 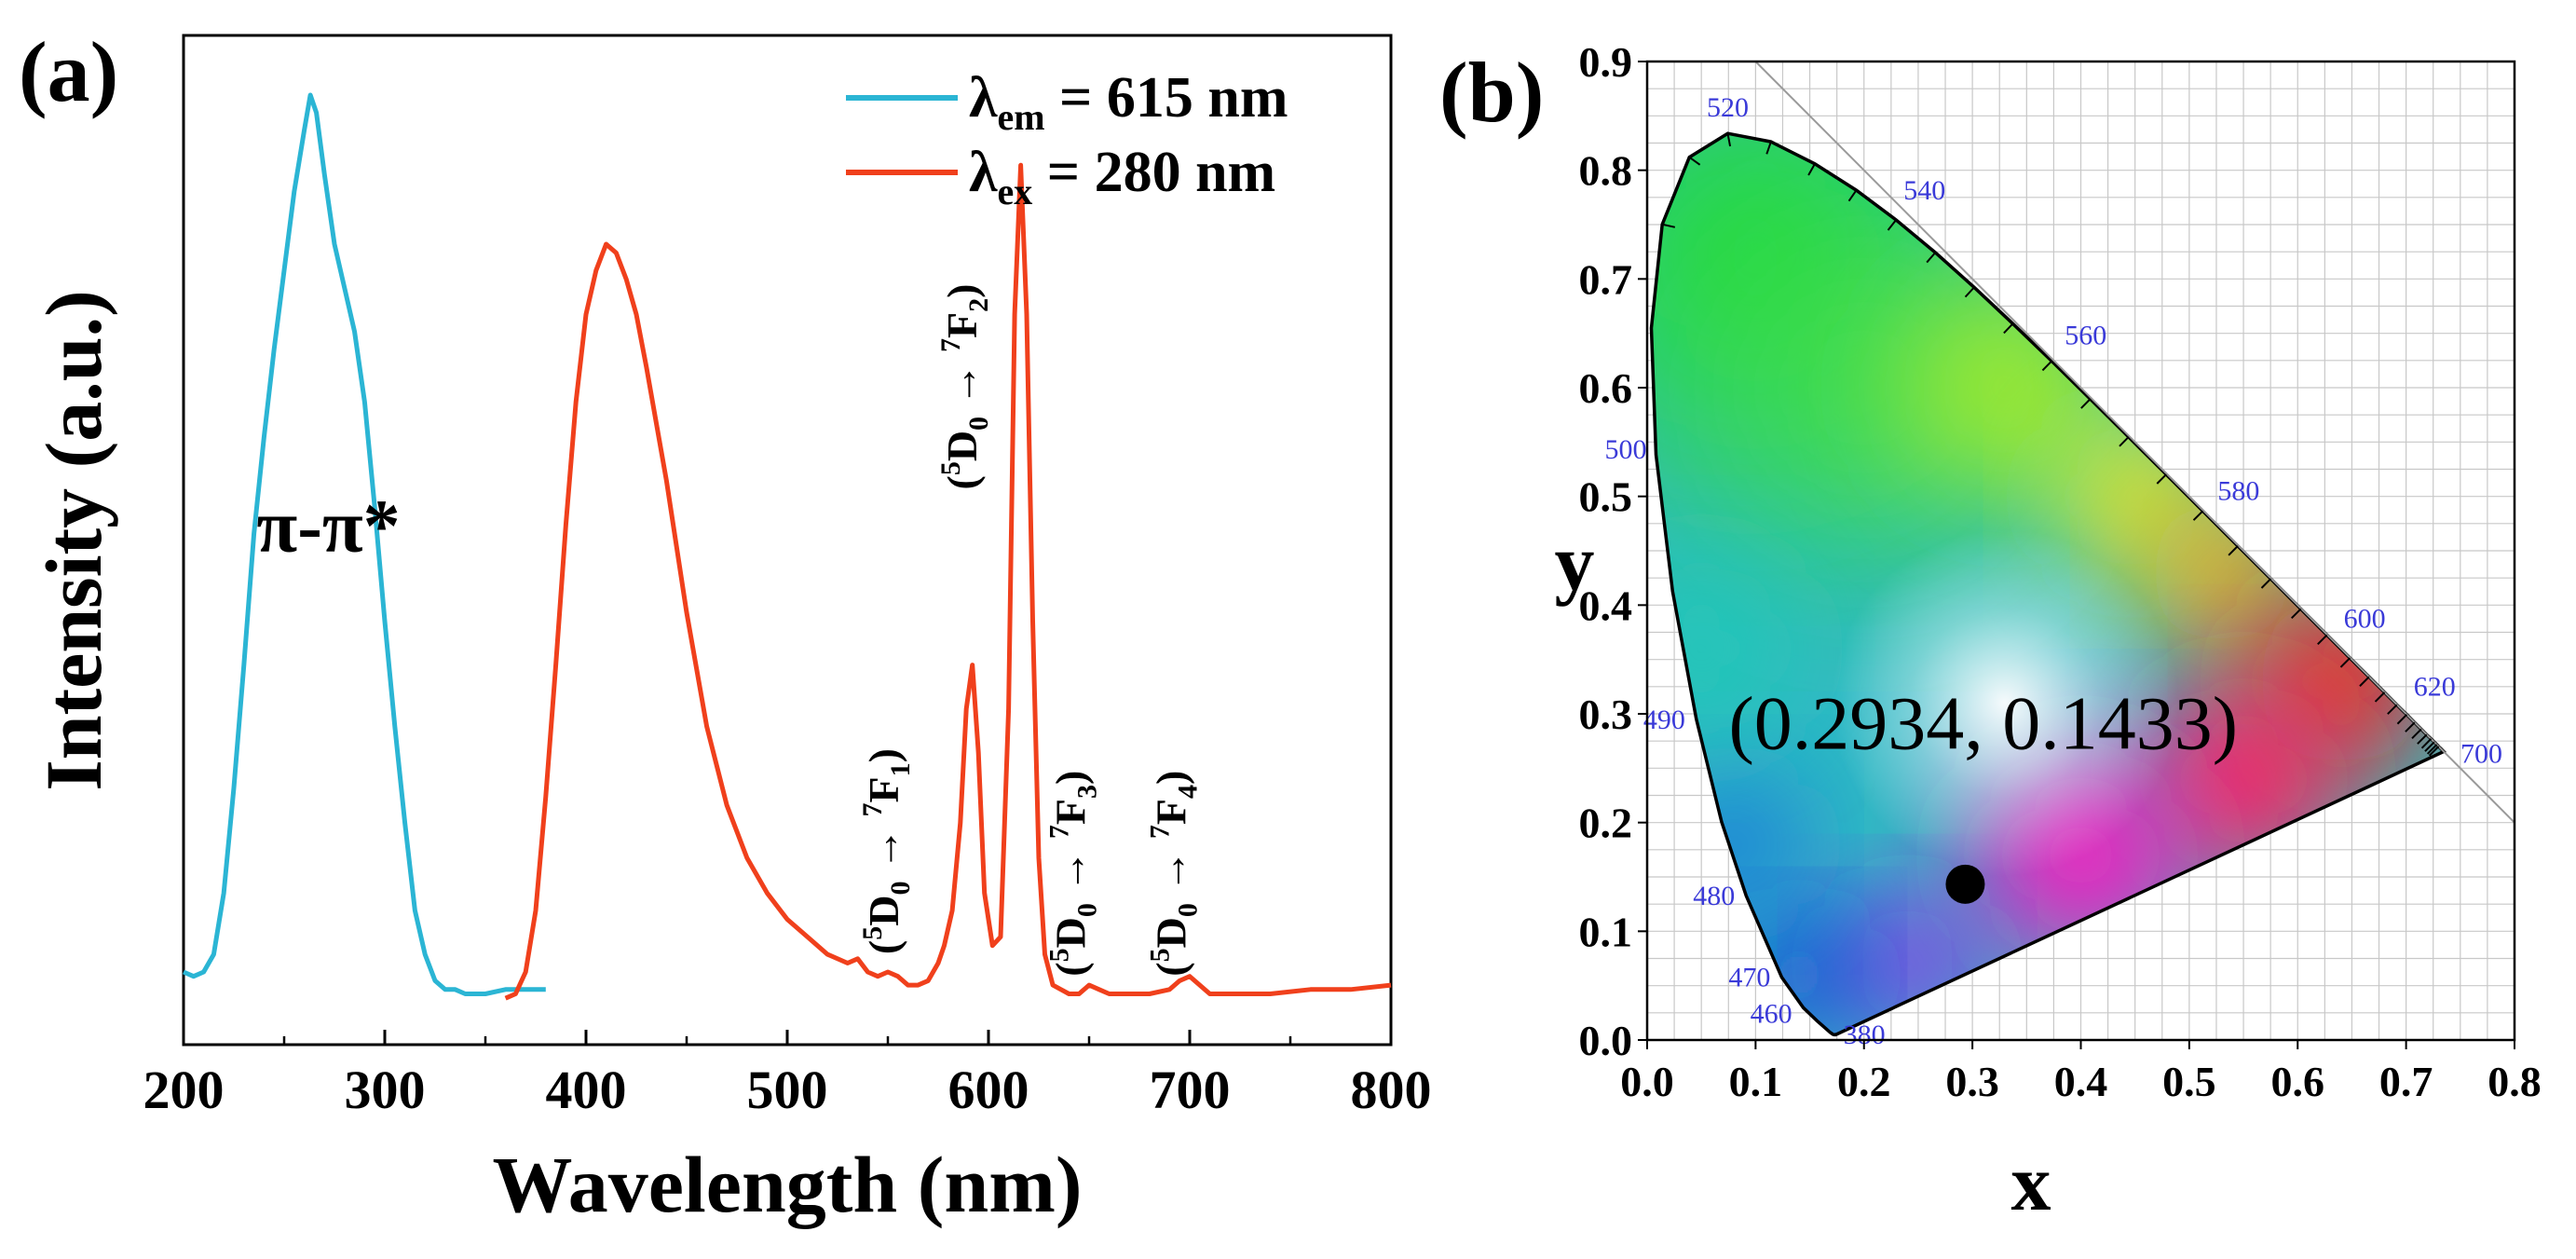 I want to click on spectrum-x-tick-label: 400, so click(x=586, y=1090).